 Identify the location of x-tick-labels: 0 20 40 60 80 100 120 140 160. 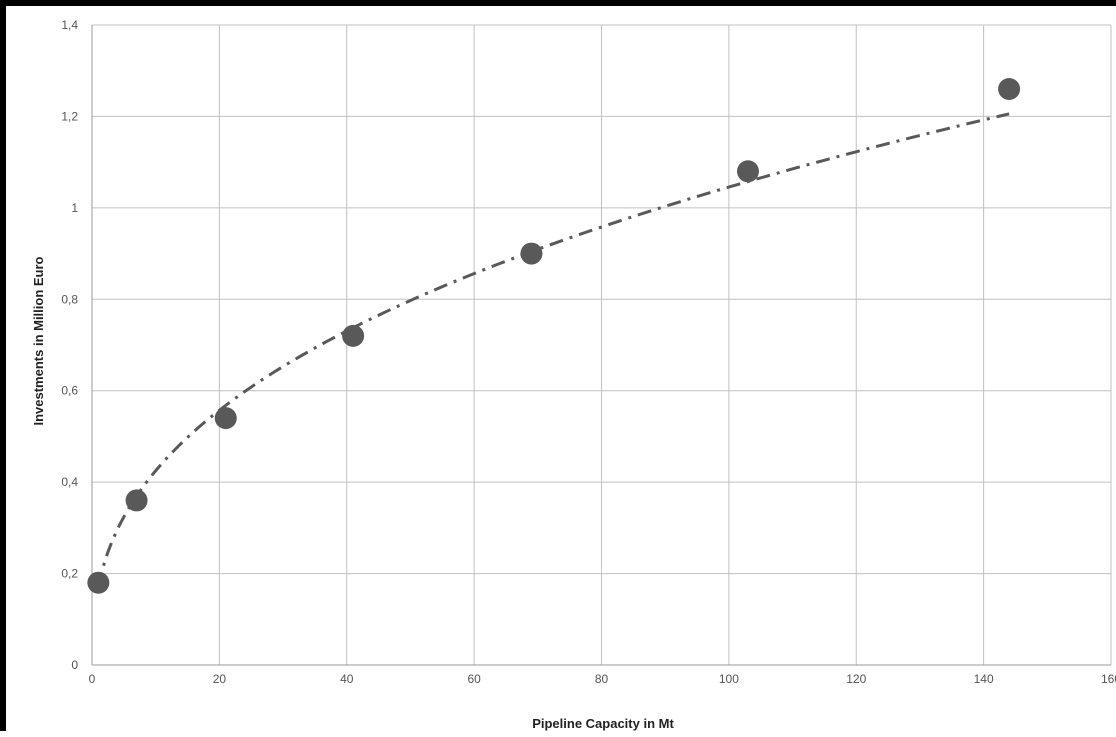
(602, 679).